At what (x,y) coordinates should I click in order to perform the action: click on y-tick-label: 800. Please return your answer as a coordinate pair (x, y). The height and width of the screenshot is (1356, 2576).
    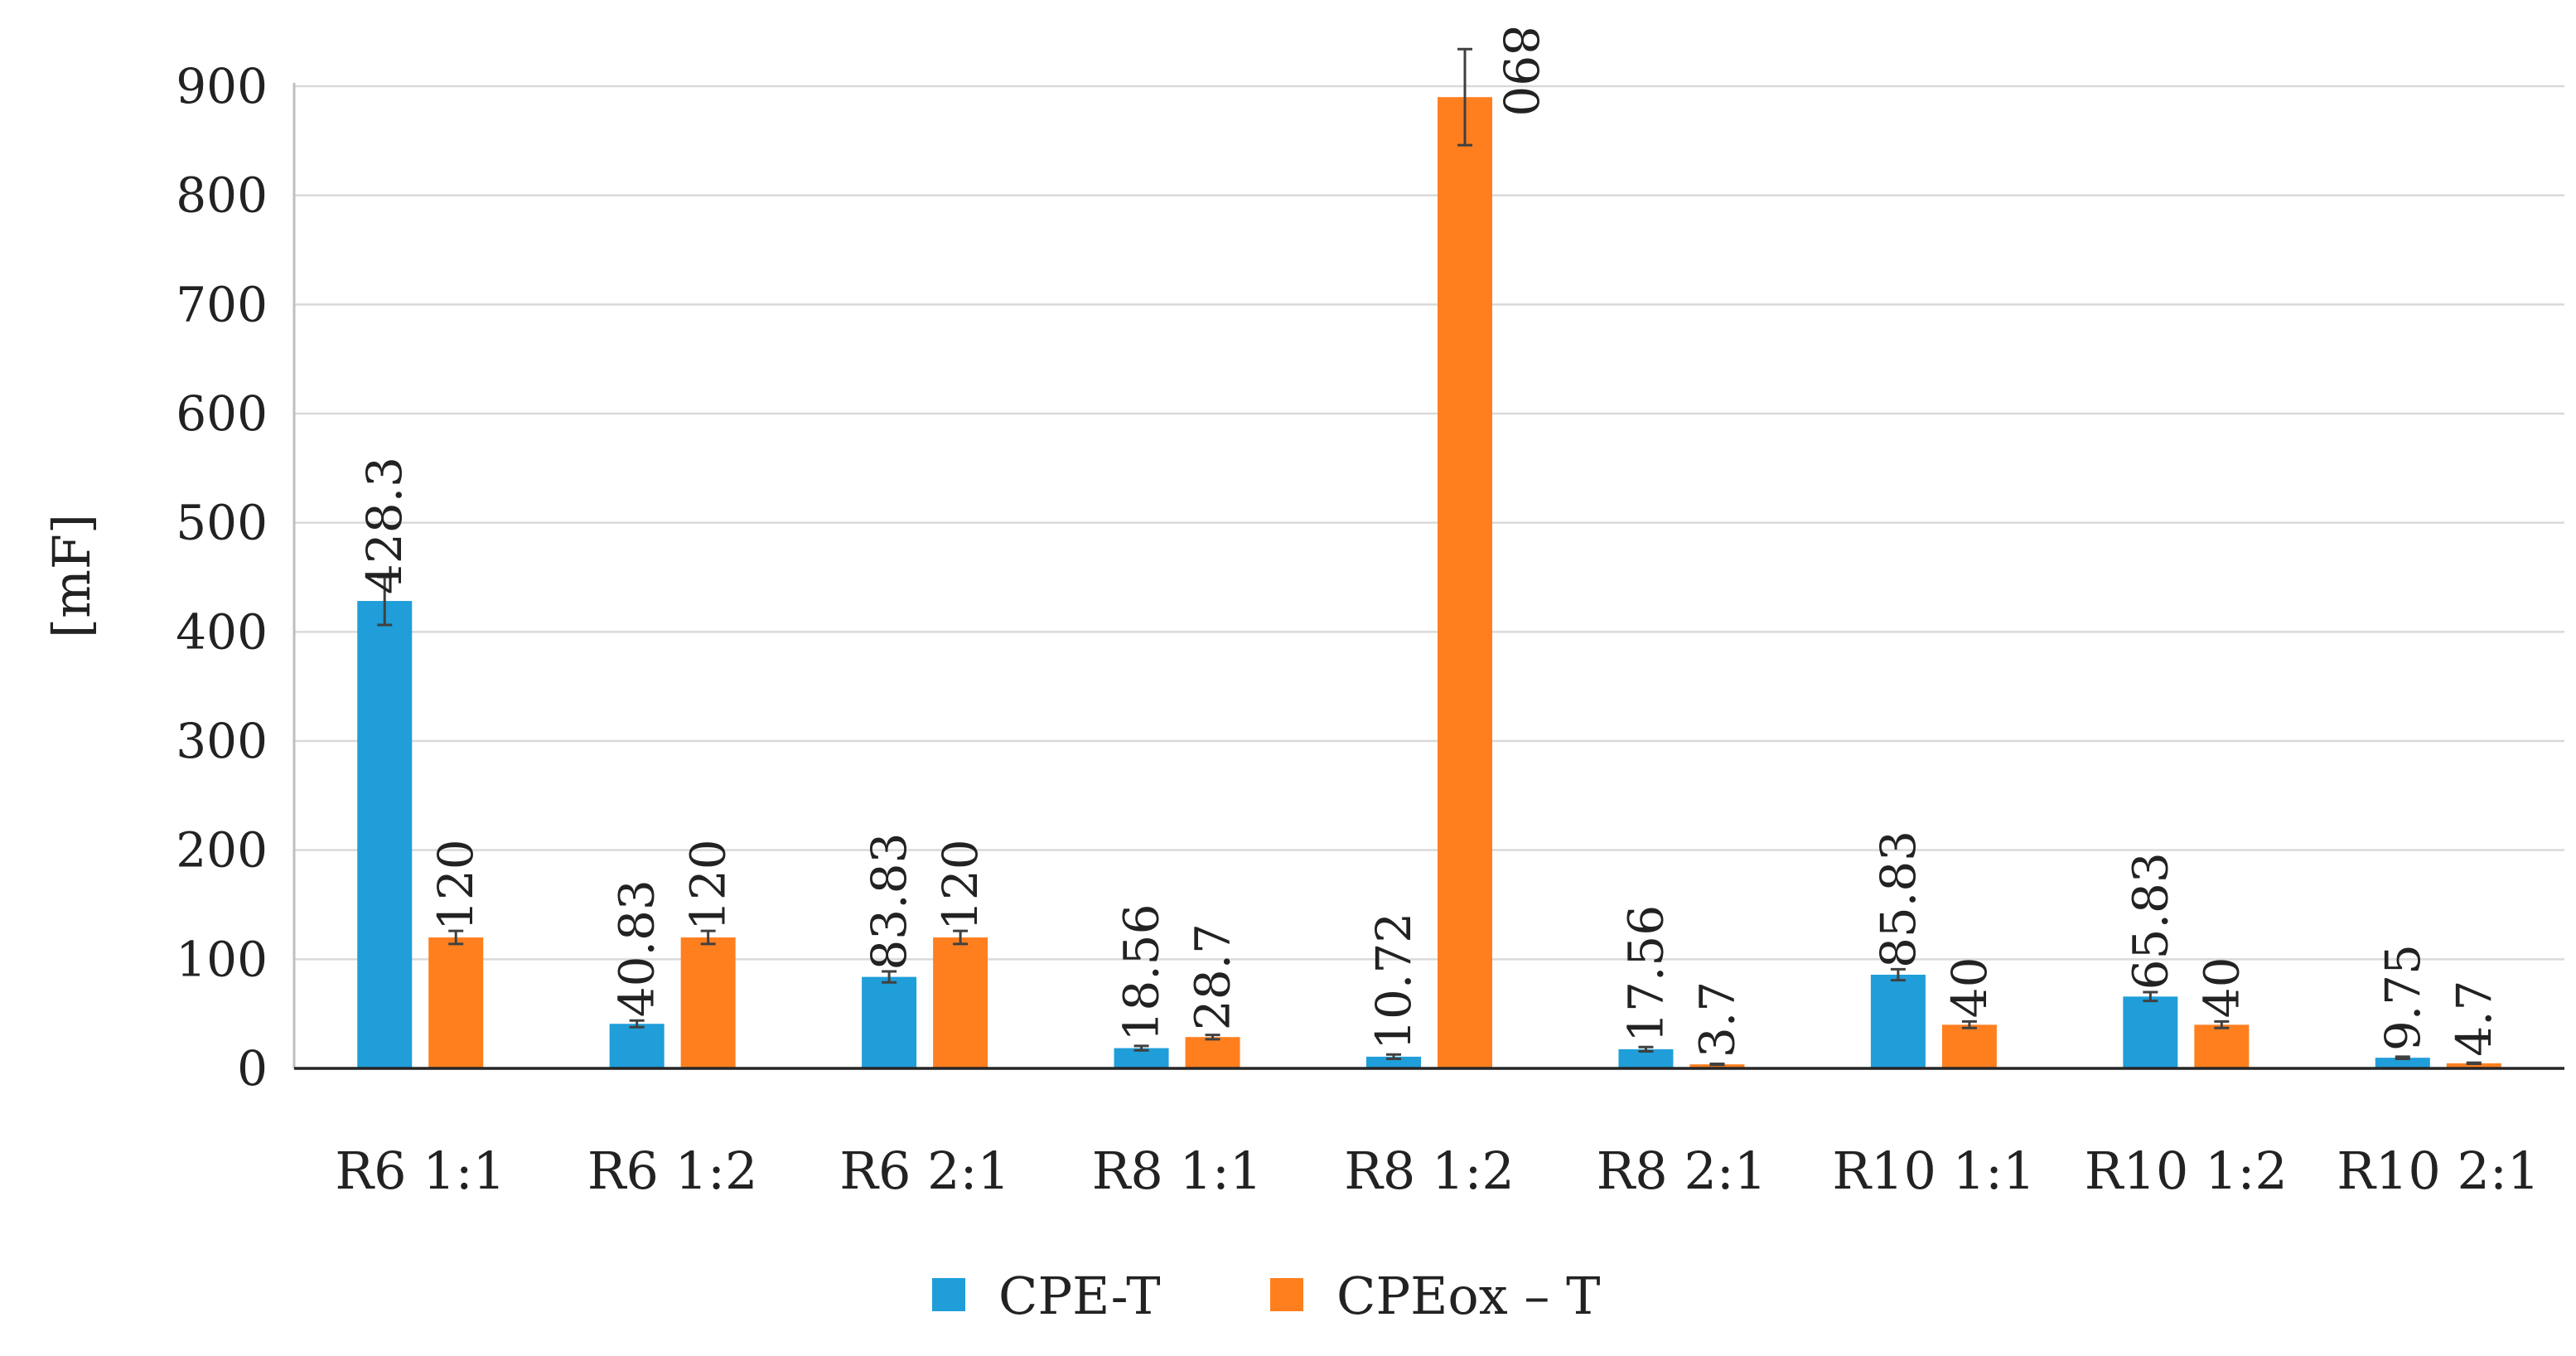
    Looking at the image, I should click on (222, 195).